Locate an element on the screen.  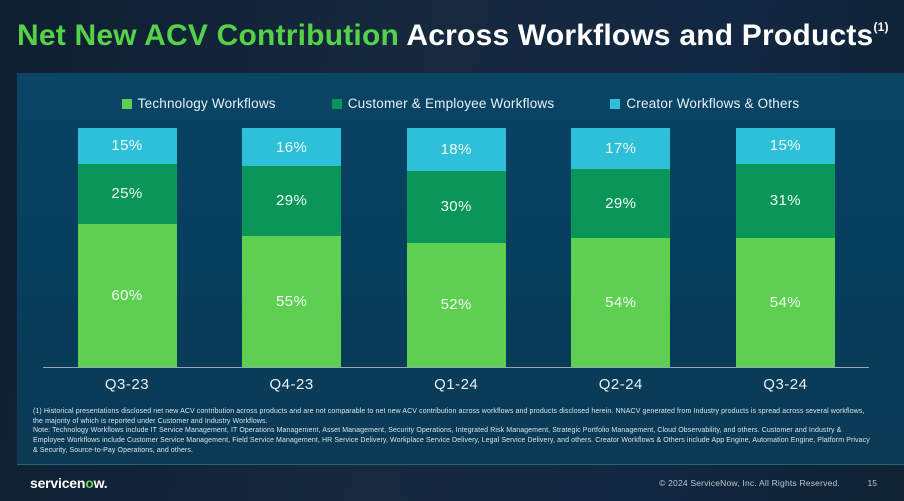
title-text-white: Across Workflows and Products is located at coordinates (636, 35).